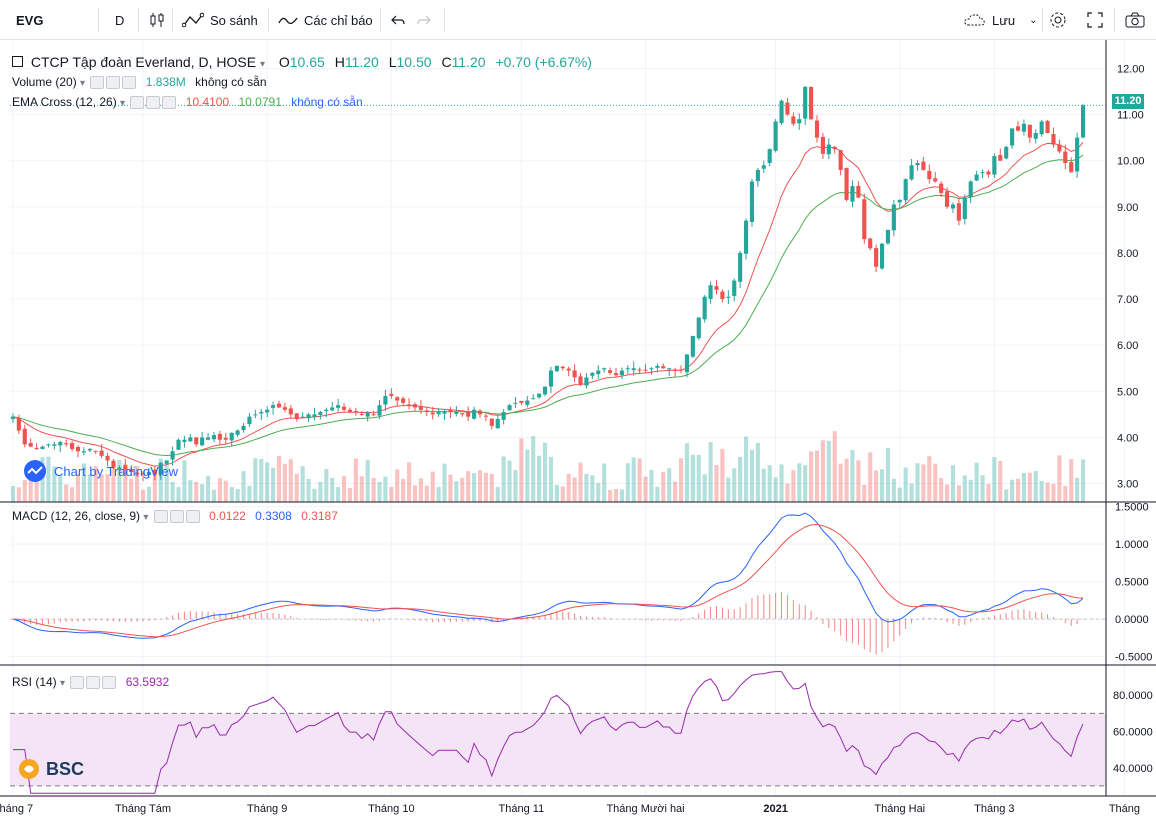  What do you see at coordinates (262, 64) in the screenshot?
I see `chevron-down-icon: ▾` at bounding box center [262, 64].